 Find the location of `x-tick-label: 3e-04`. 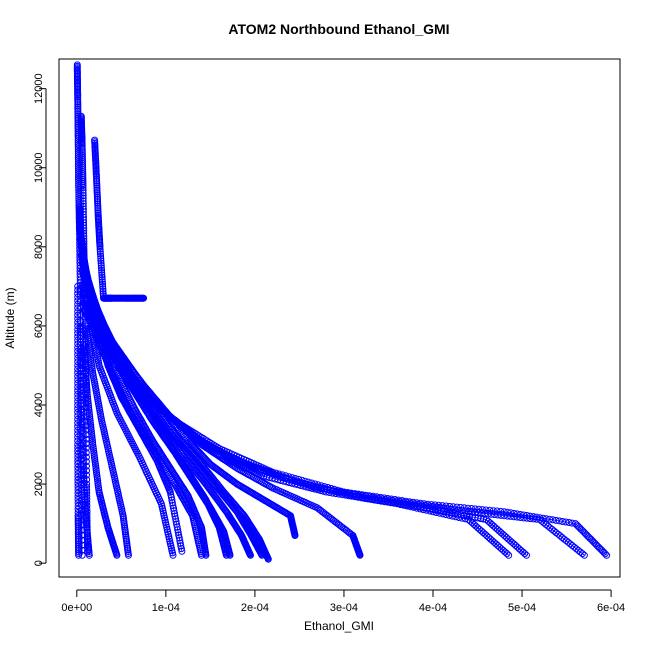

x-tick-label: 3e-04 is located at coordinates (344, 608).